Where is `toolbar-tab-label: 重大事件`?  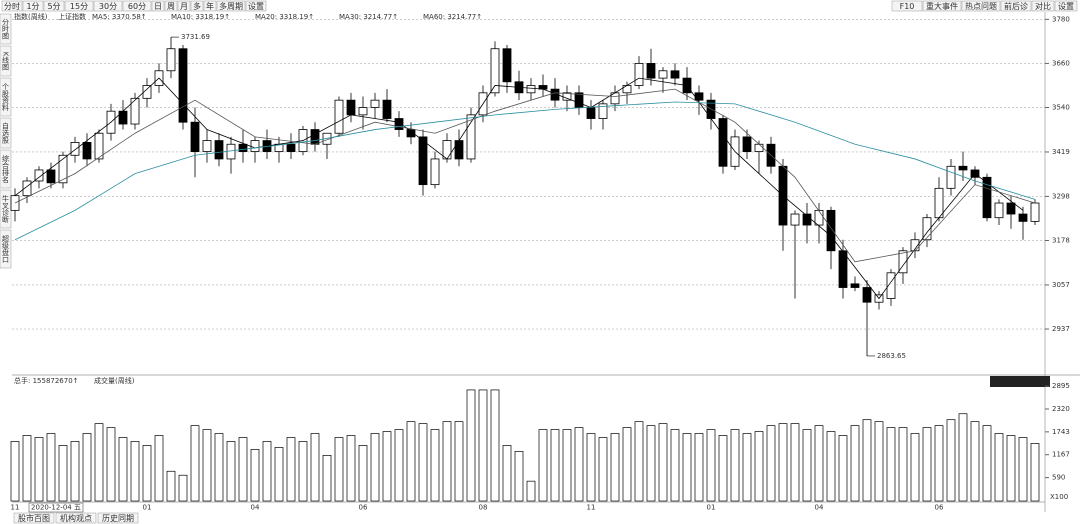
toolbar-tab-label: 重大事件 is located at coordinates (942, 6).